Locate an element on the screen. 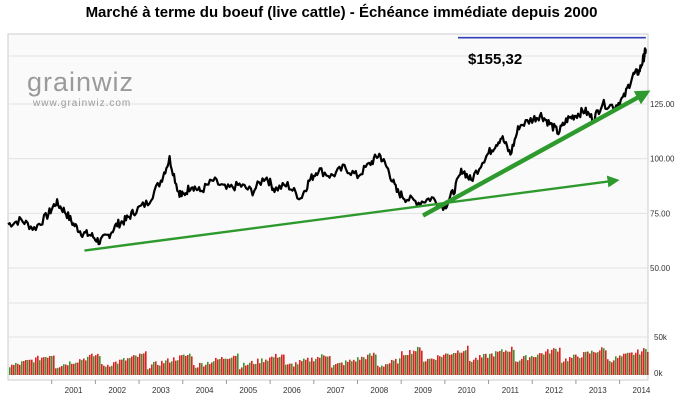  x-tick-label: 2006 is located at coordinates (292, 390).